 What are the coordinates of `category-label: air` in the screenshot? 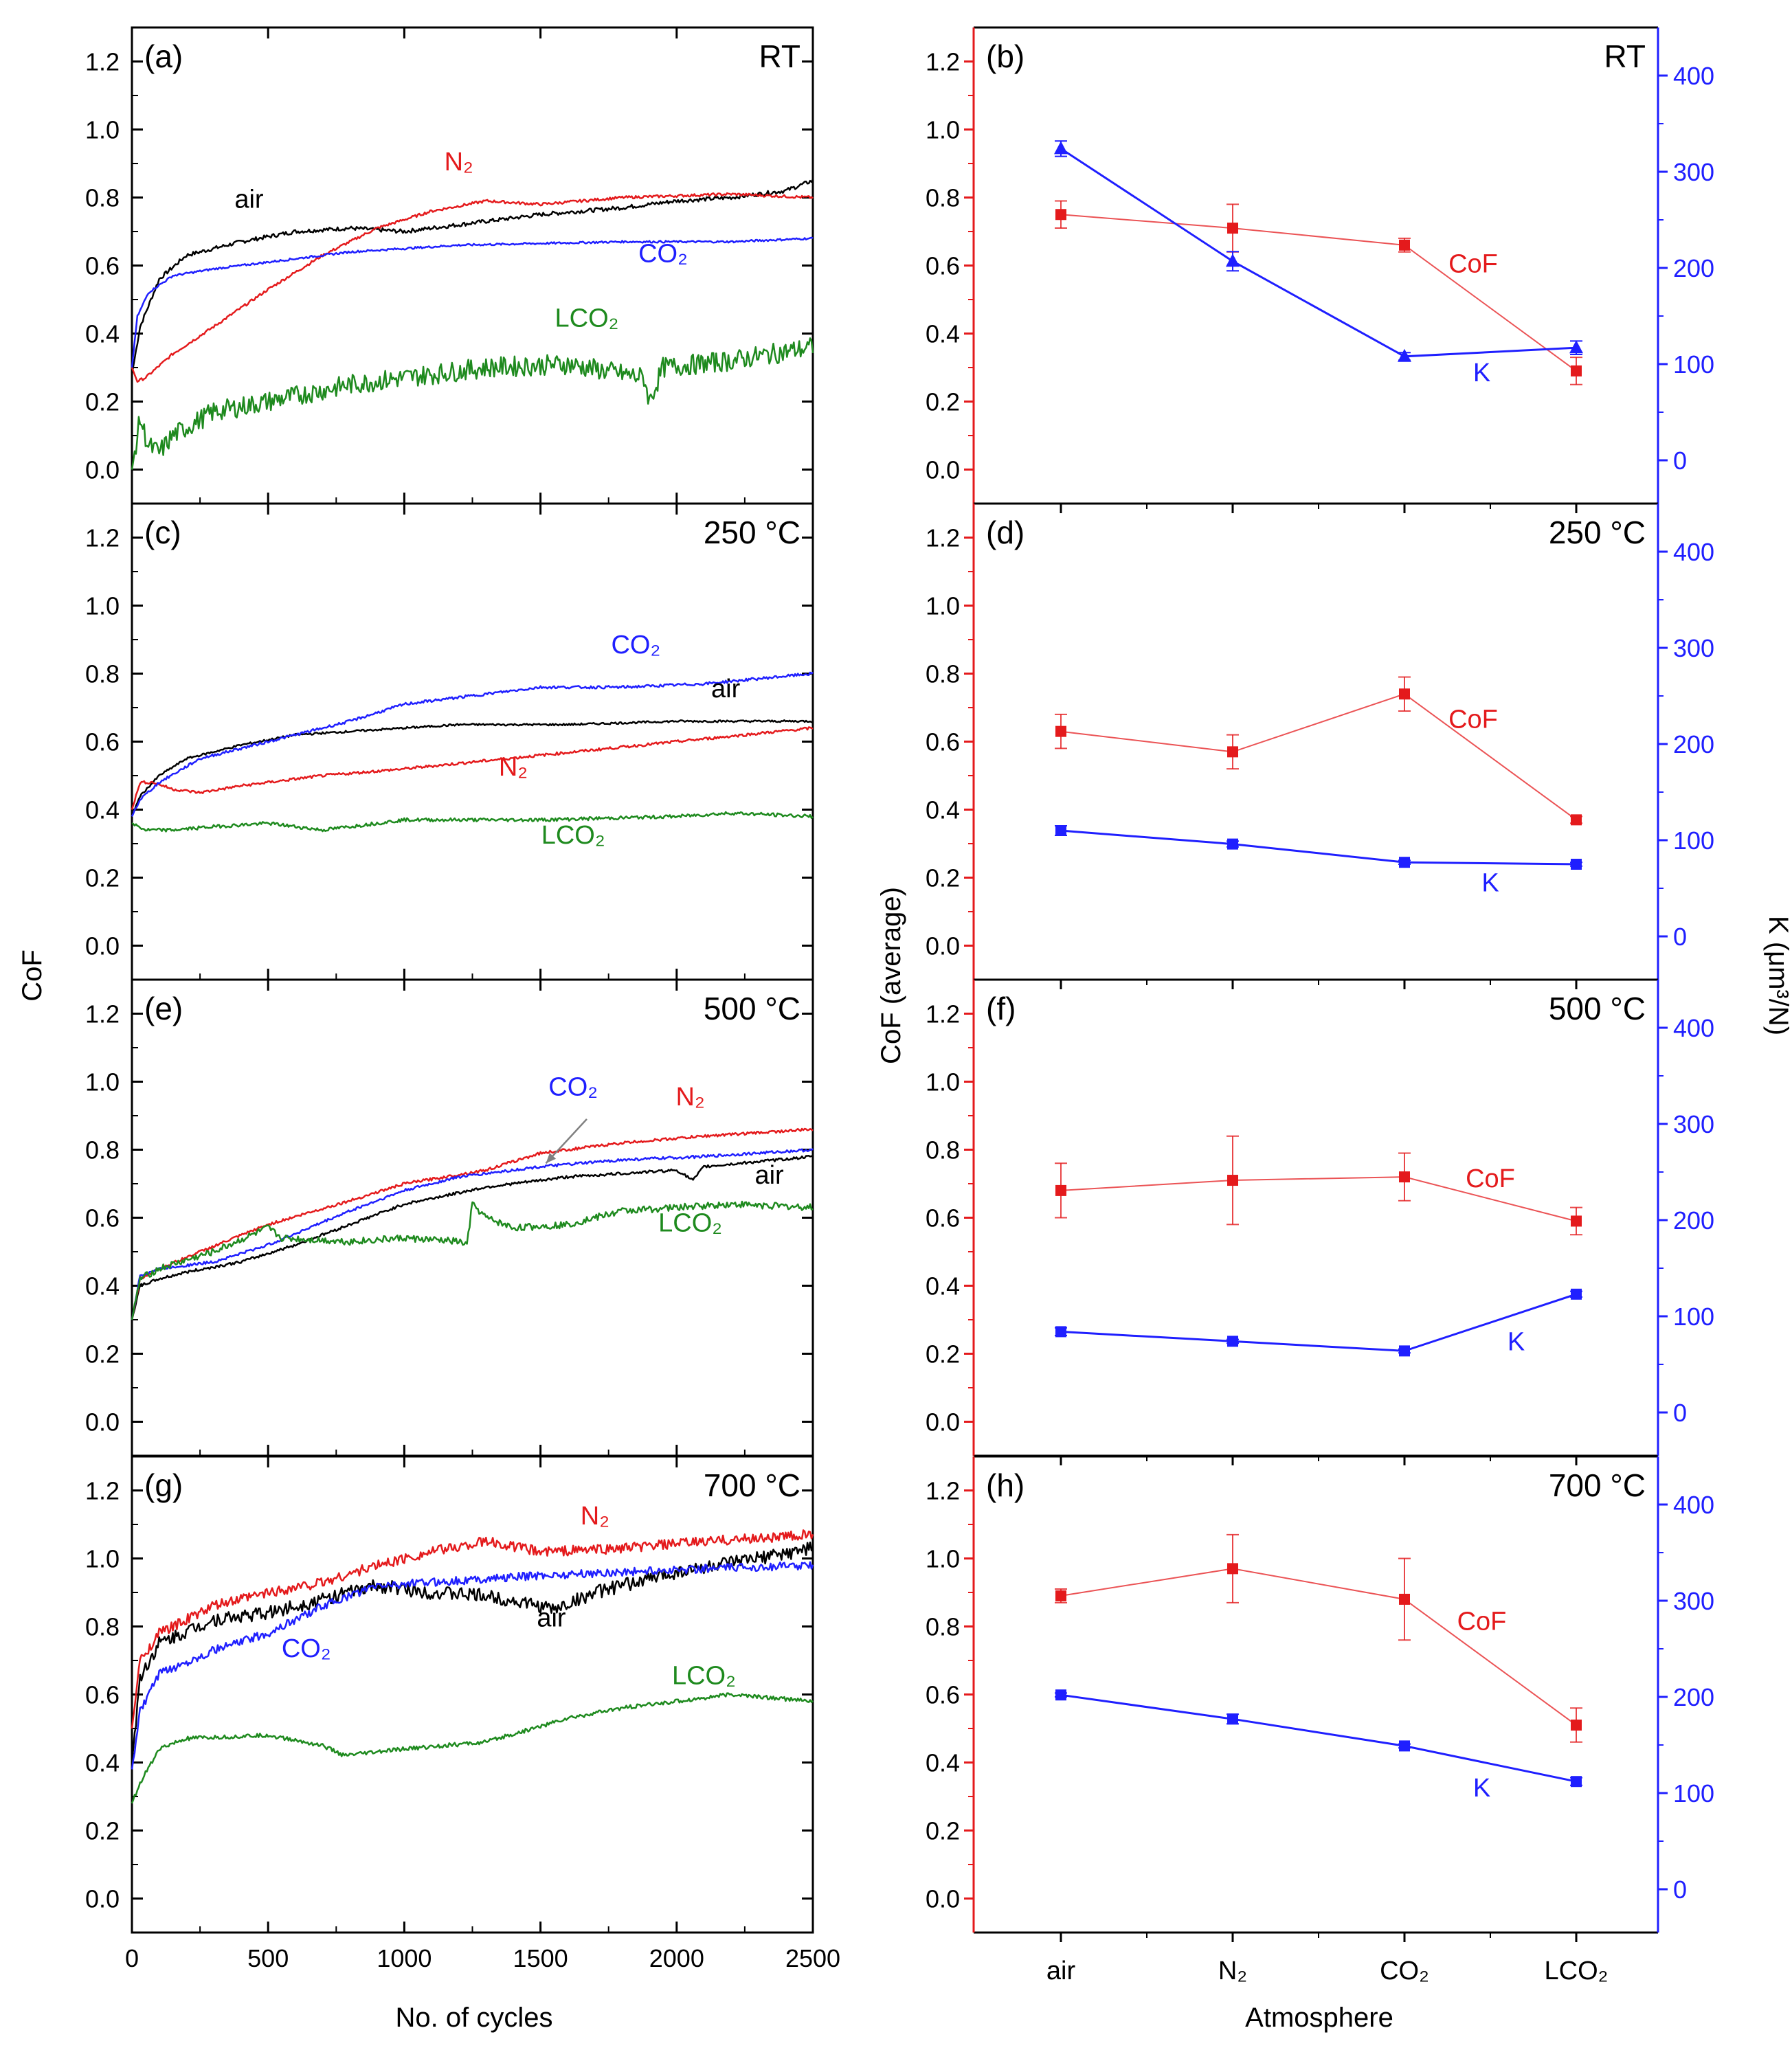 It's located at (1061, 1971).